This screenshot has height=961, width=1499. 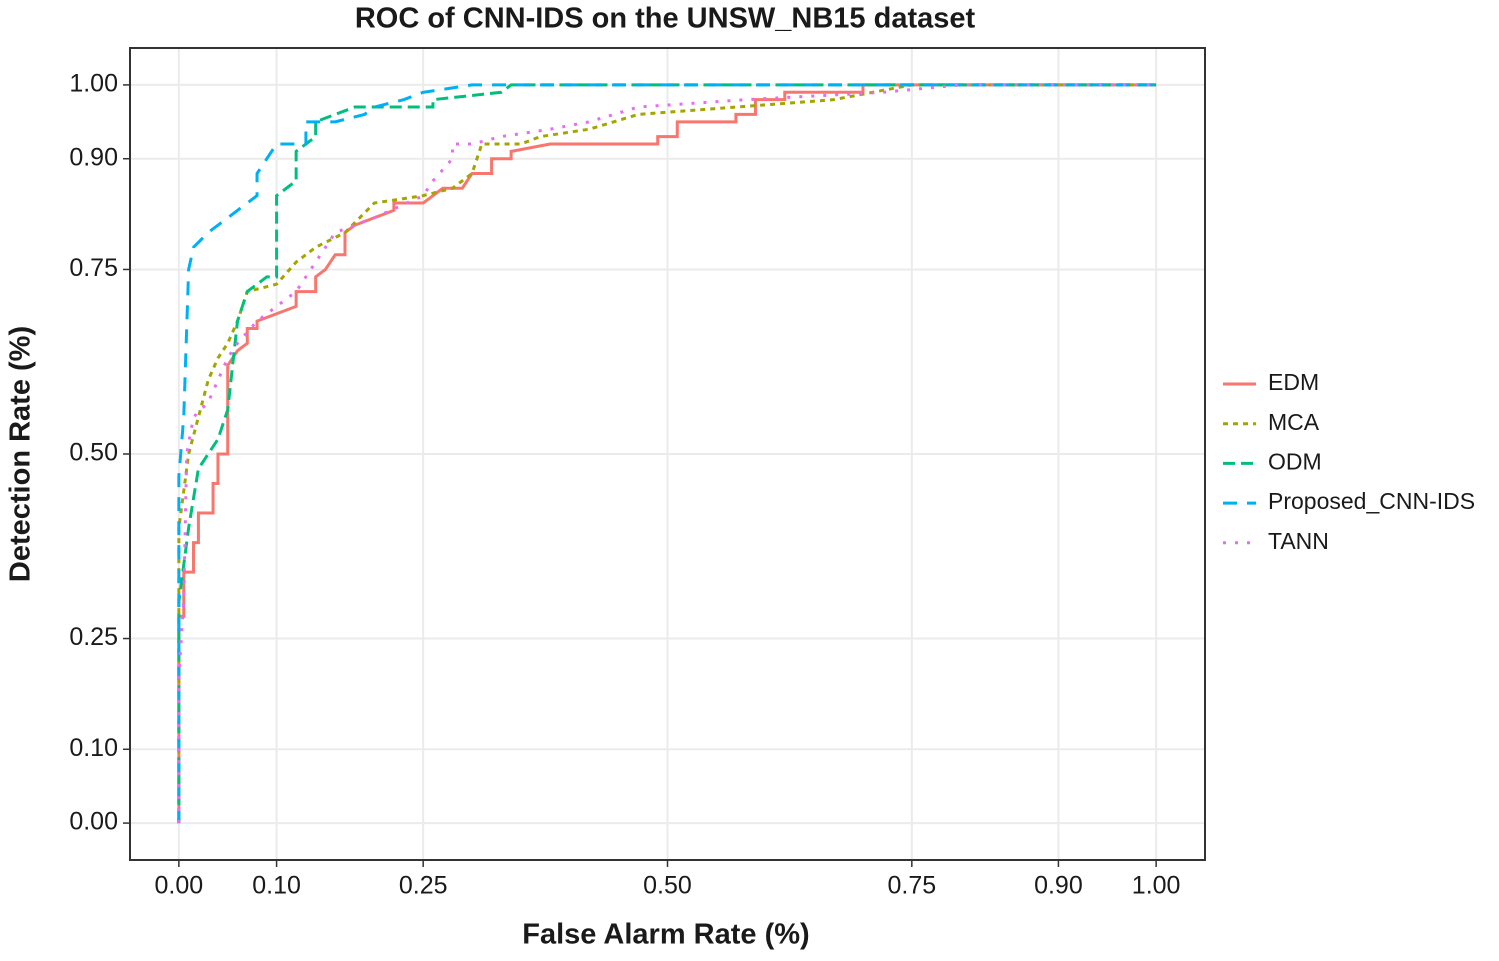 What do you see at coordinates (93, 453) in the screenshot?
I see `y-tick-label: 0.50` at bounding box center [93, 453].